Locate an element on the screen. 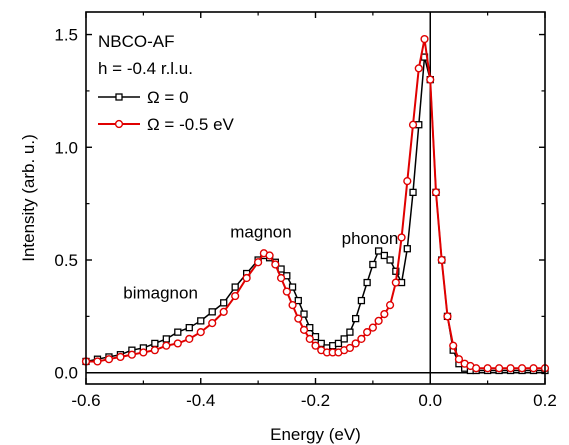 The height and width of the screenshot is (445, 569). legend-entry-omega-0: Ω = 0 is located at coordinates (143, 97).